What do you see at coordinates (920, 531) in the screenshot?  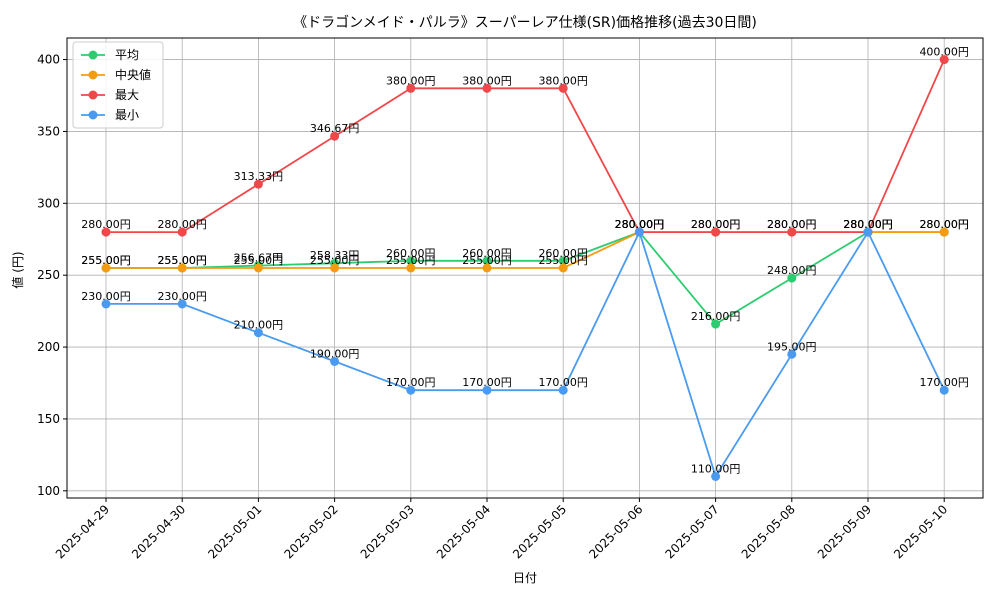 I see `x-tick-label: 2025-05-10` at bounding box center [920, 531].